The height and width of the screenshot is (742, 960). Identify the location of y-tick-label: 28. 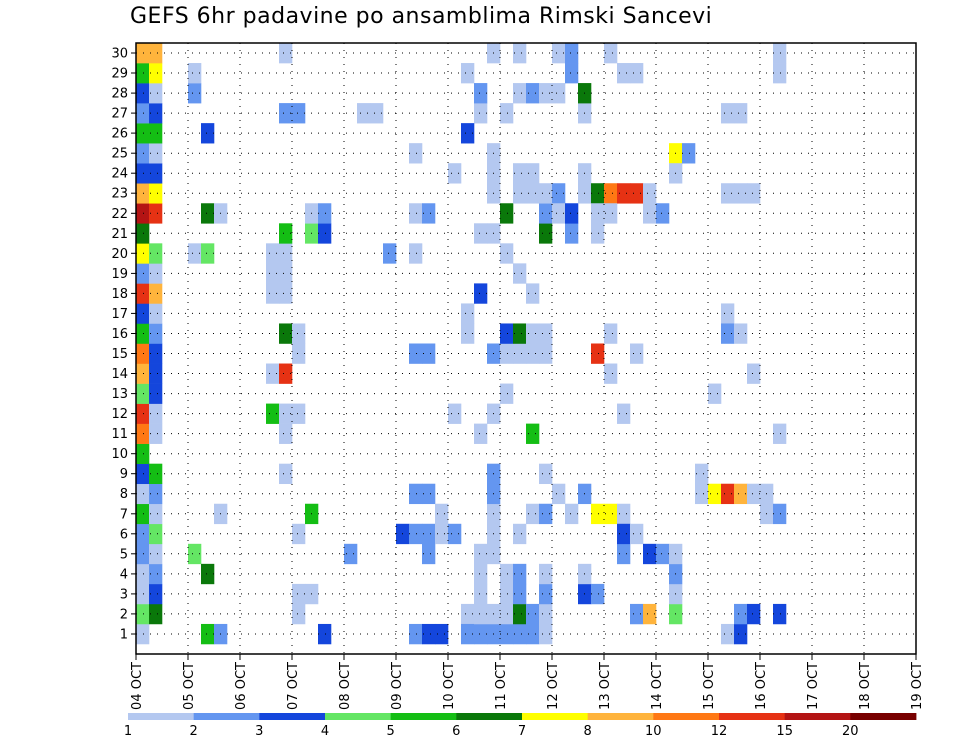
(119, 94).